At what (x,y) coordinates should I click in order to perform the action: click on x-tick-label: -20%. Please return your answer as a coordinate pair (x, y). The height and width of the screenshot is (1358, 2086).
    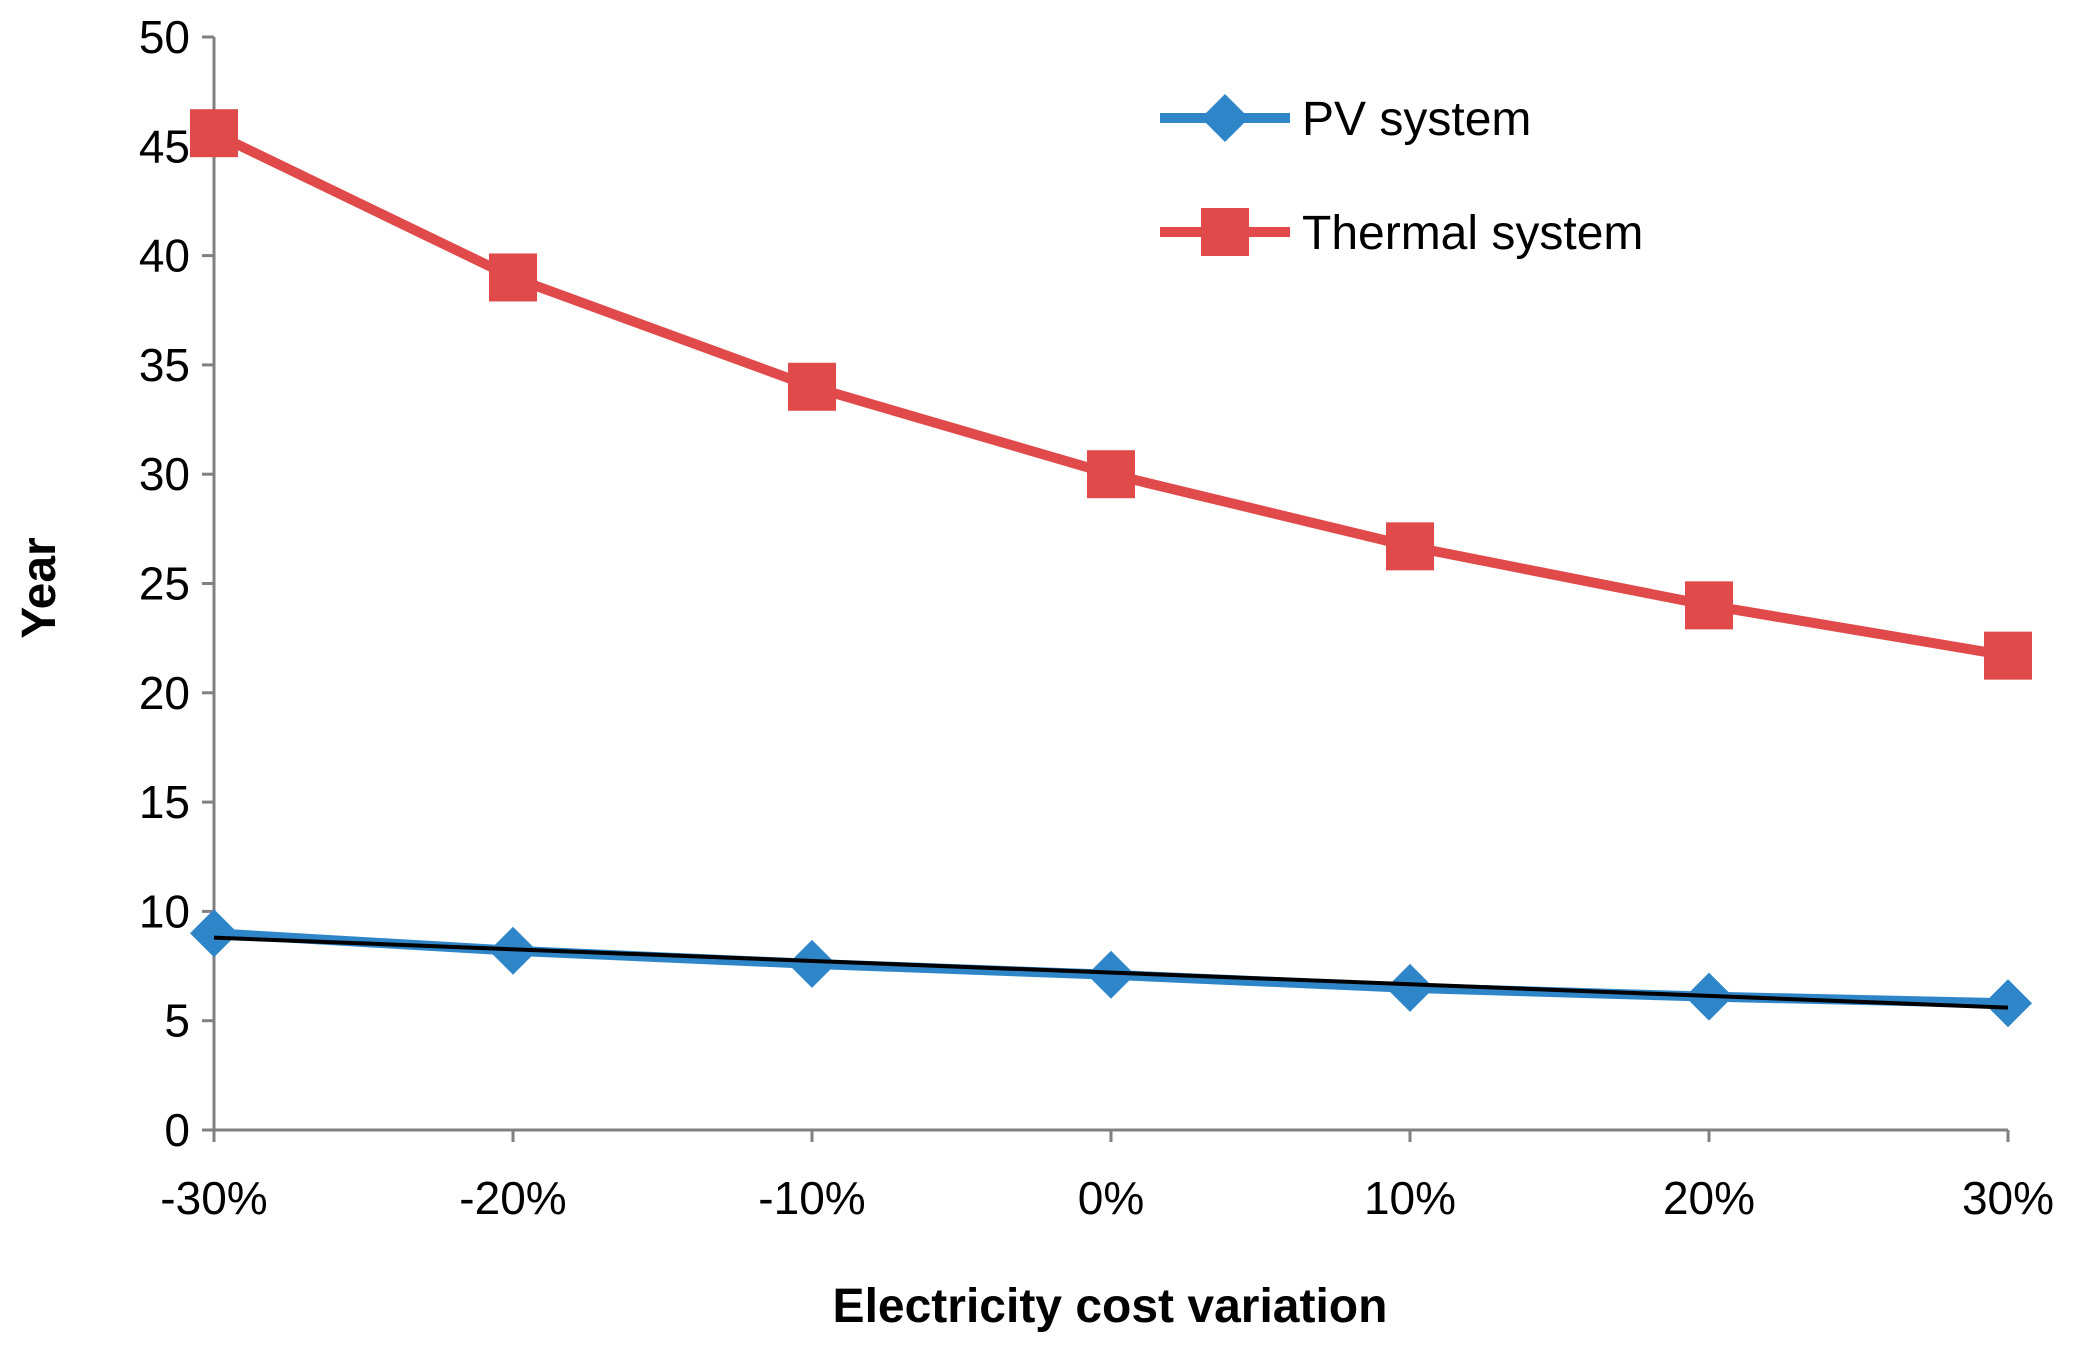
    Looking at the image, I should click on (512, 1198).